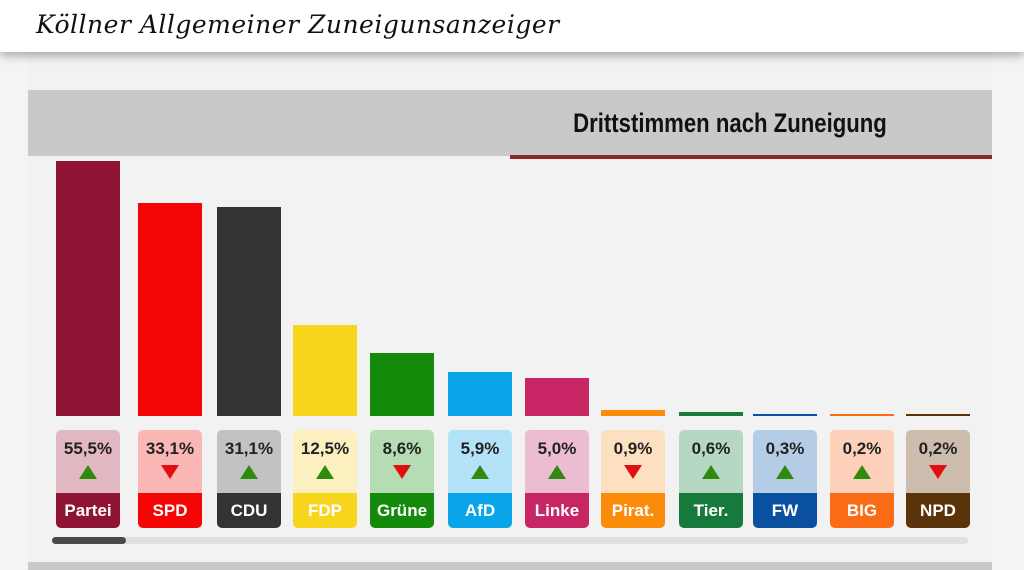 Image resolution: width=1024 pixels, height=570 pixels. What do you see at coordinates (510, 540) in the screenshot?
I see `horizontal-scrollbar-track` at bounding box center [510, 540].